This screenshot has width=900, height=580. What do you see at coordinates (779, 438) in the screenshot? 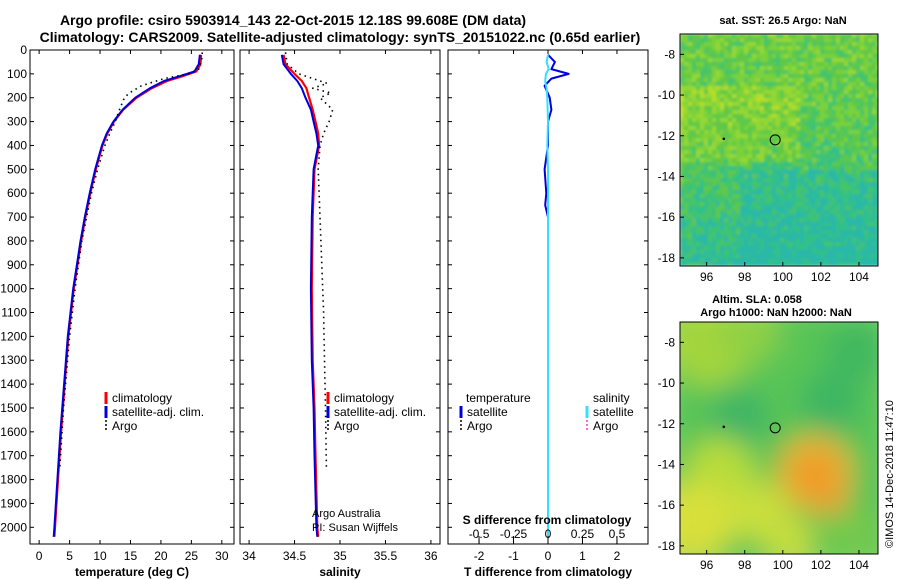
I see `sla-map-frame` at bounding box center [779, 438].